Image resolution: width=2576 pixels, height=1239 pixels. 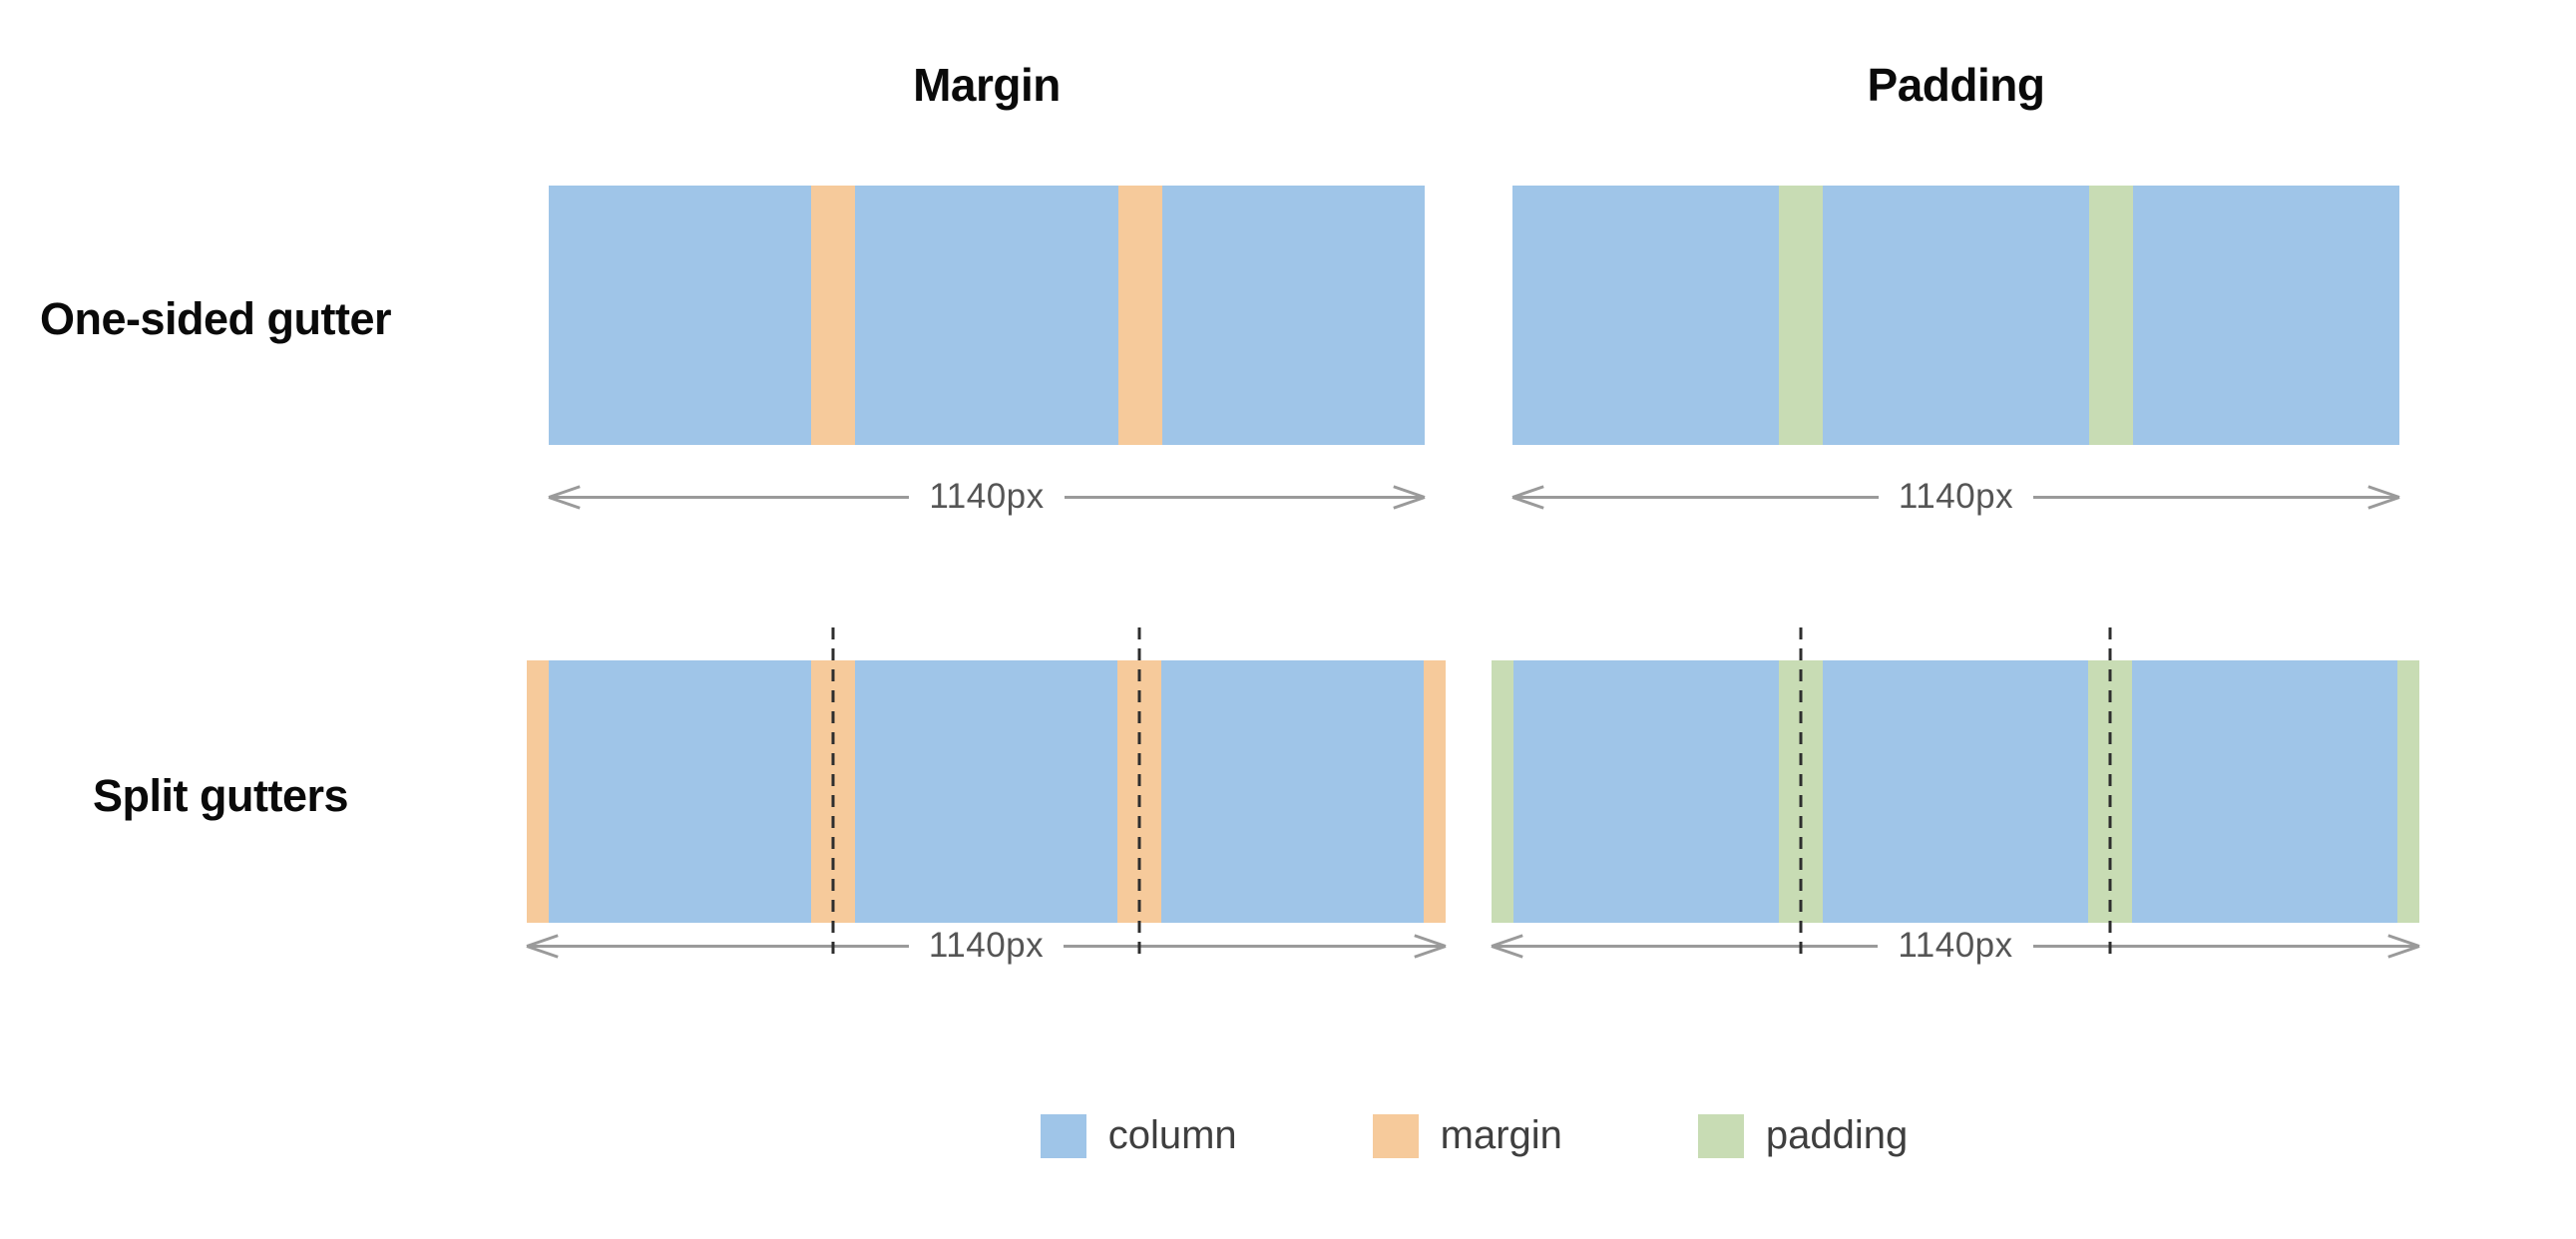 I want to click on legend: column margin padding, so click(x=1474, y=1135).